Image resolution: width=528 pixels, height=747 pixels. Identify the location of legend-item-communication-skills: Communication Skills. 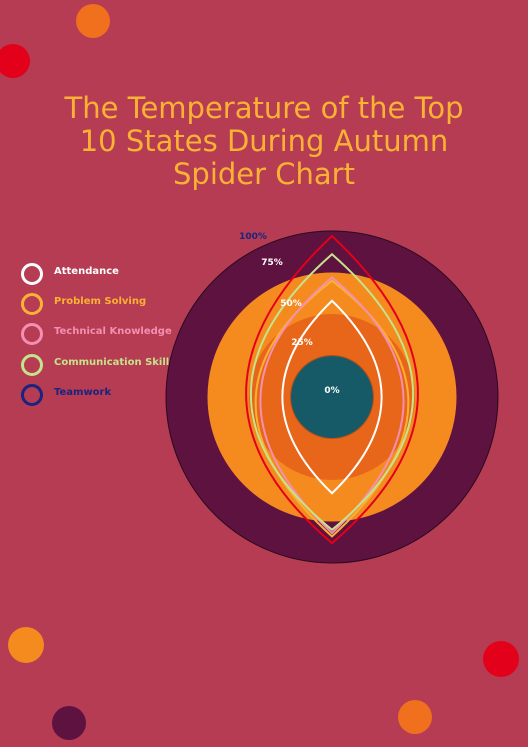
(100, 365).